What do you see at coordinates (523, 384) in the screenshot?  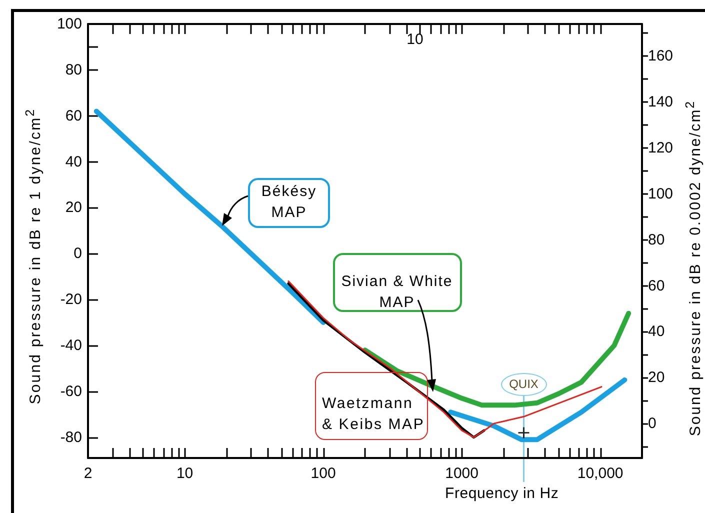 I see `ref-line-label: QUIX` at bounding box center [523, 384].